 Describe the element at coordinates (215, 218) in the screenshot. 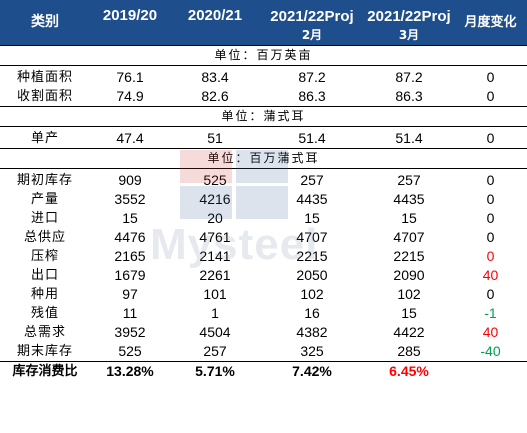

I see `cell: 20` at that location.